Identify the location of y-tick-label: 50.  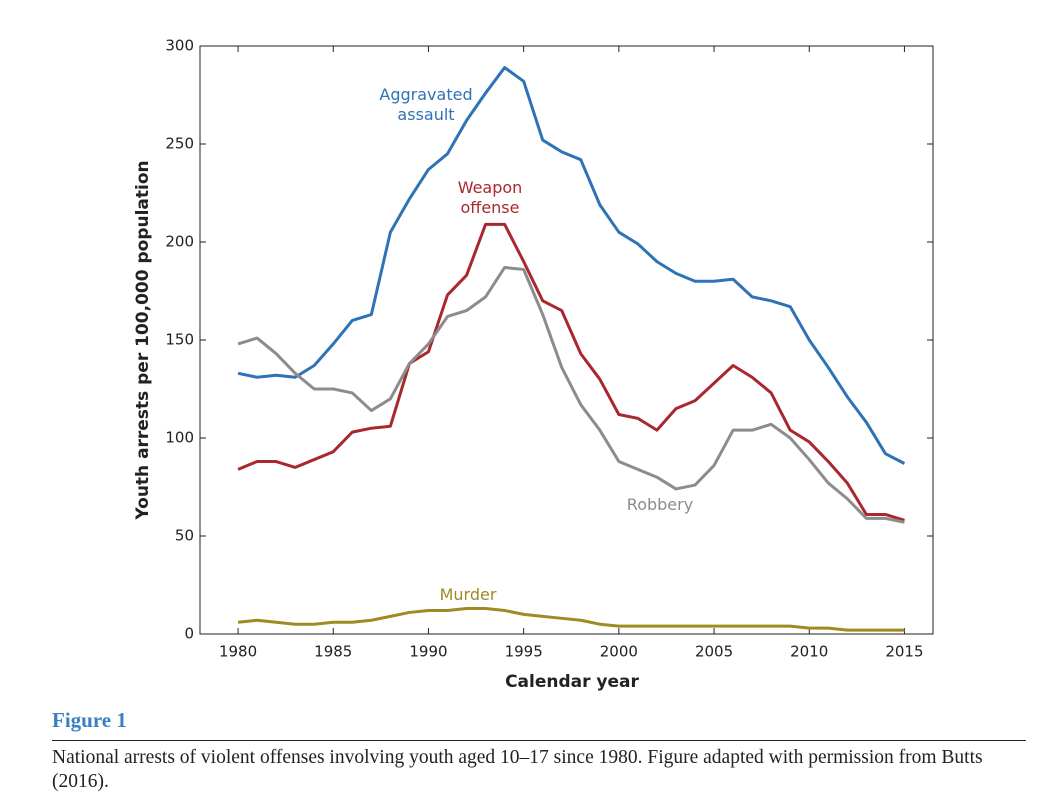
(184, 536).